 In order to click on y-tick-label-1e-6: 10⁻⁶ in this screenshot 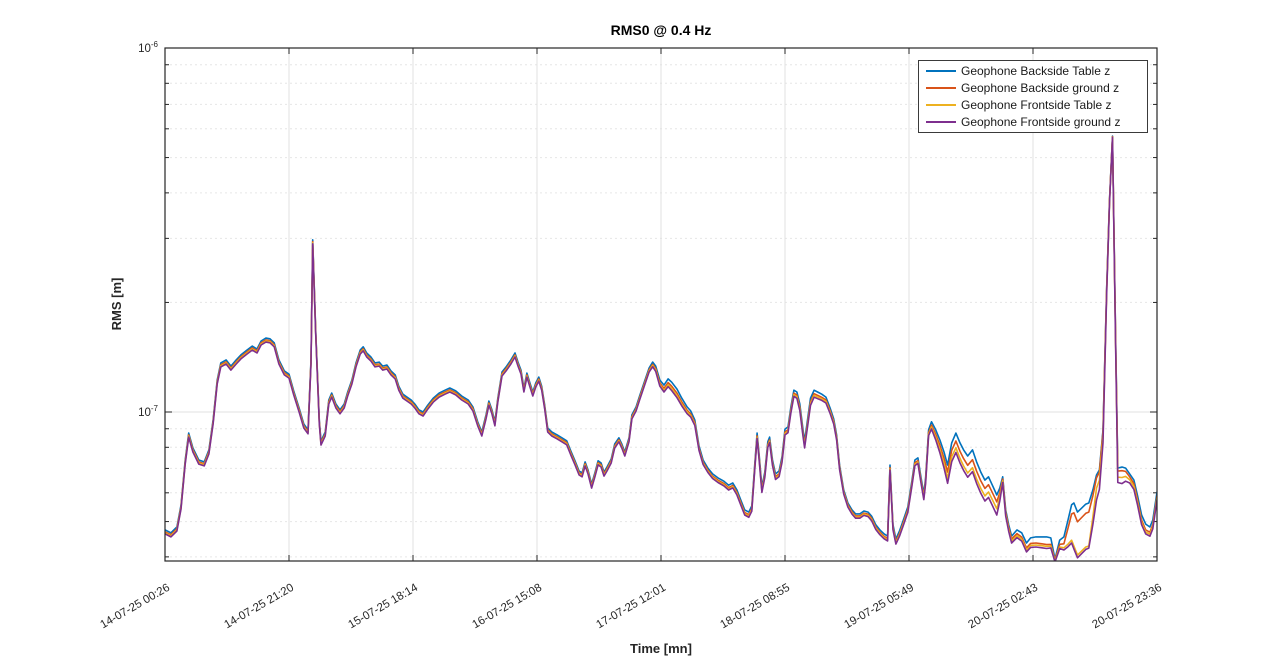, I will do `click(148, 47)`.